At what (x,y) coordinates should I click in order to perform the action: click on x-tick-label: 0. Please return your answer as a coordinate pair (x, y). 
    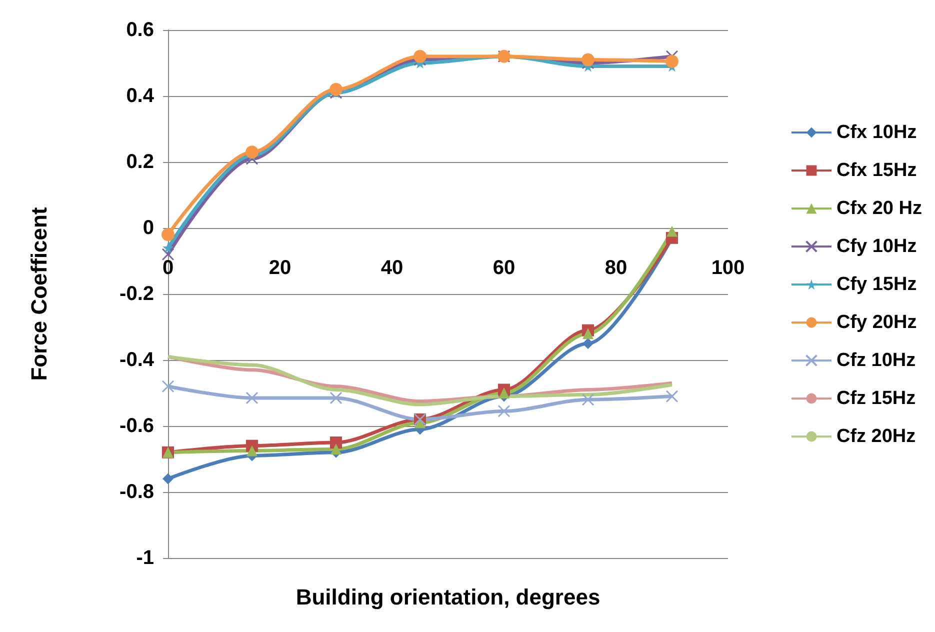
    Looking at the image, I should click on (168, 268).